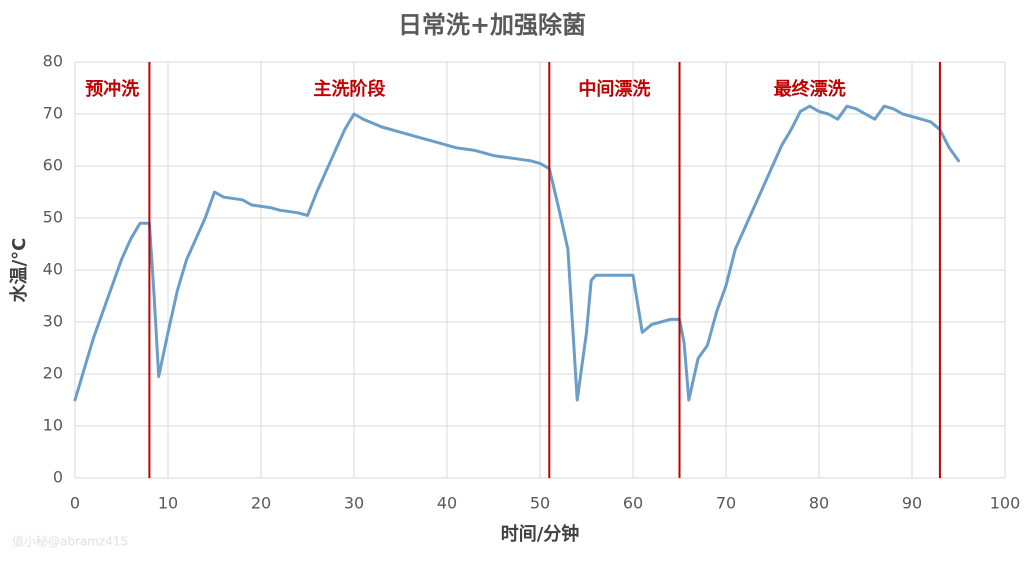  I want to click on y-tick-label: 10, so click(53, 425).